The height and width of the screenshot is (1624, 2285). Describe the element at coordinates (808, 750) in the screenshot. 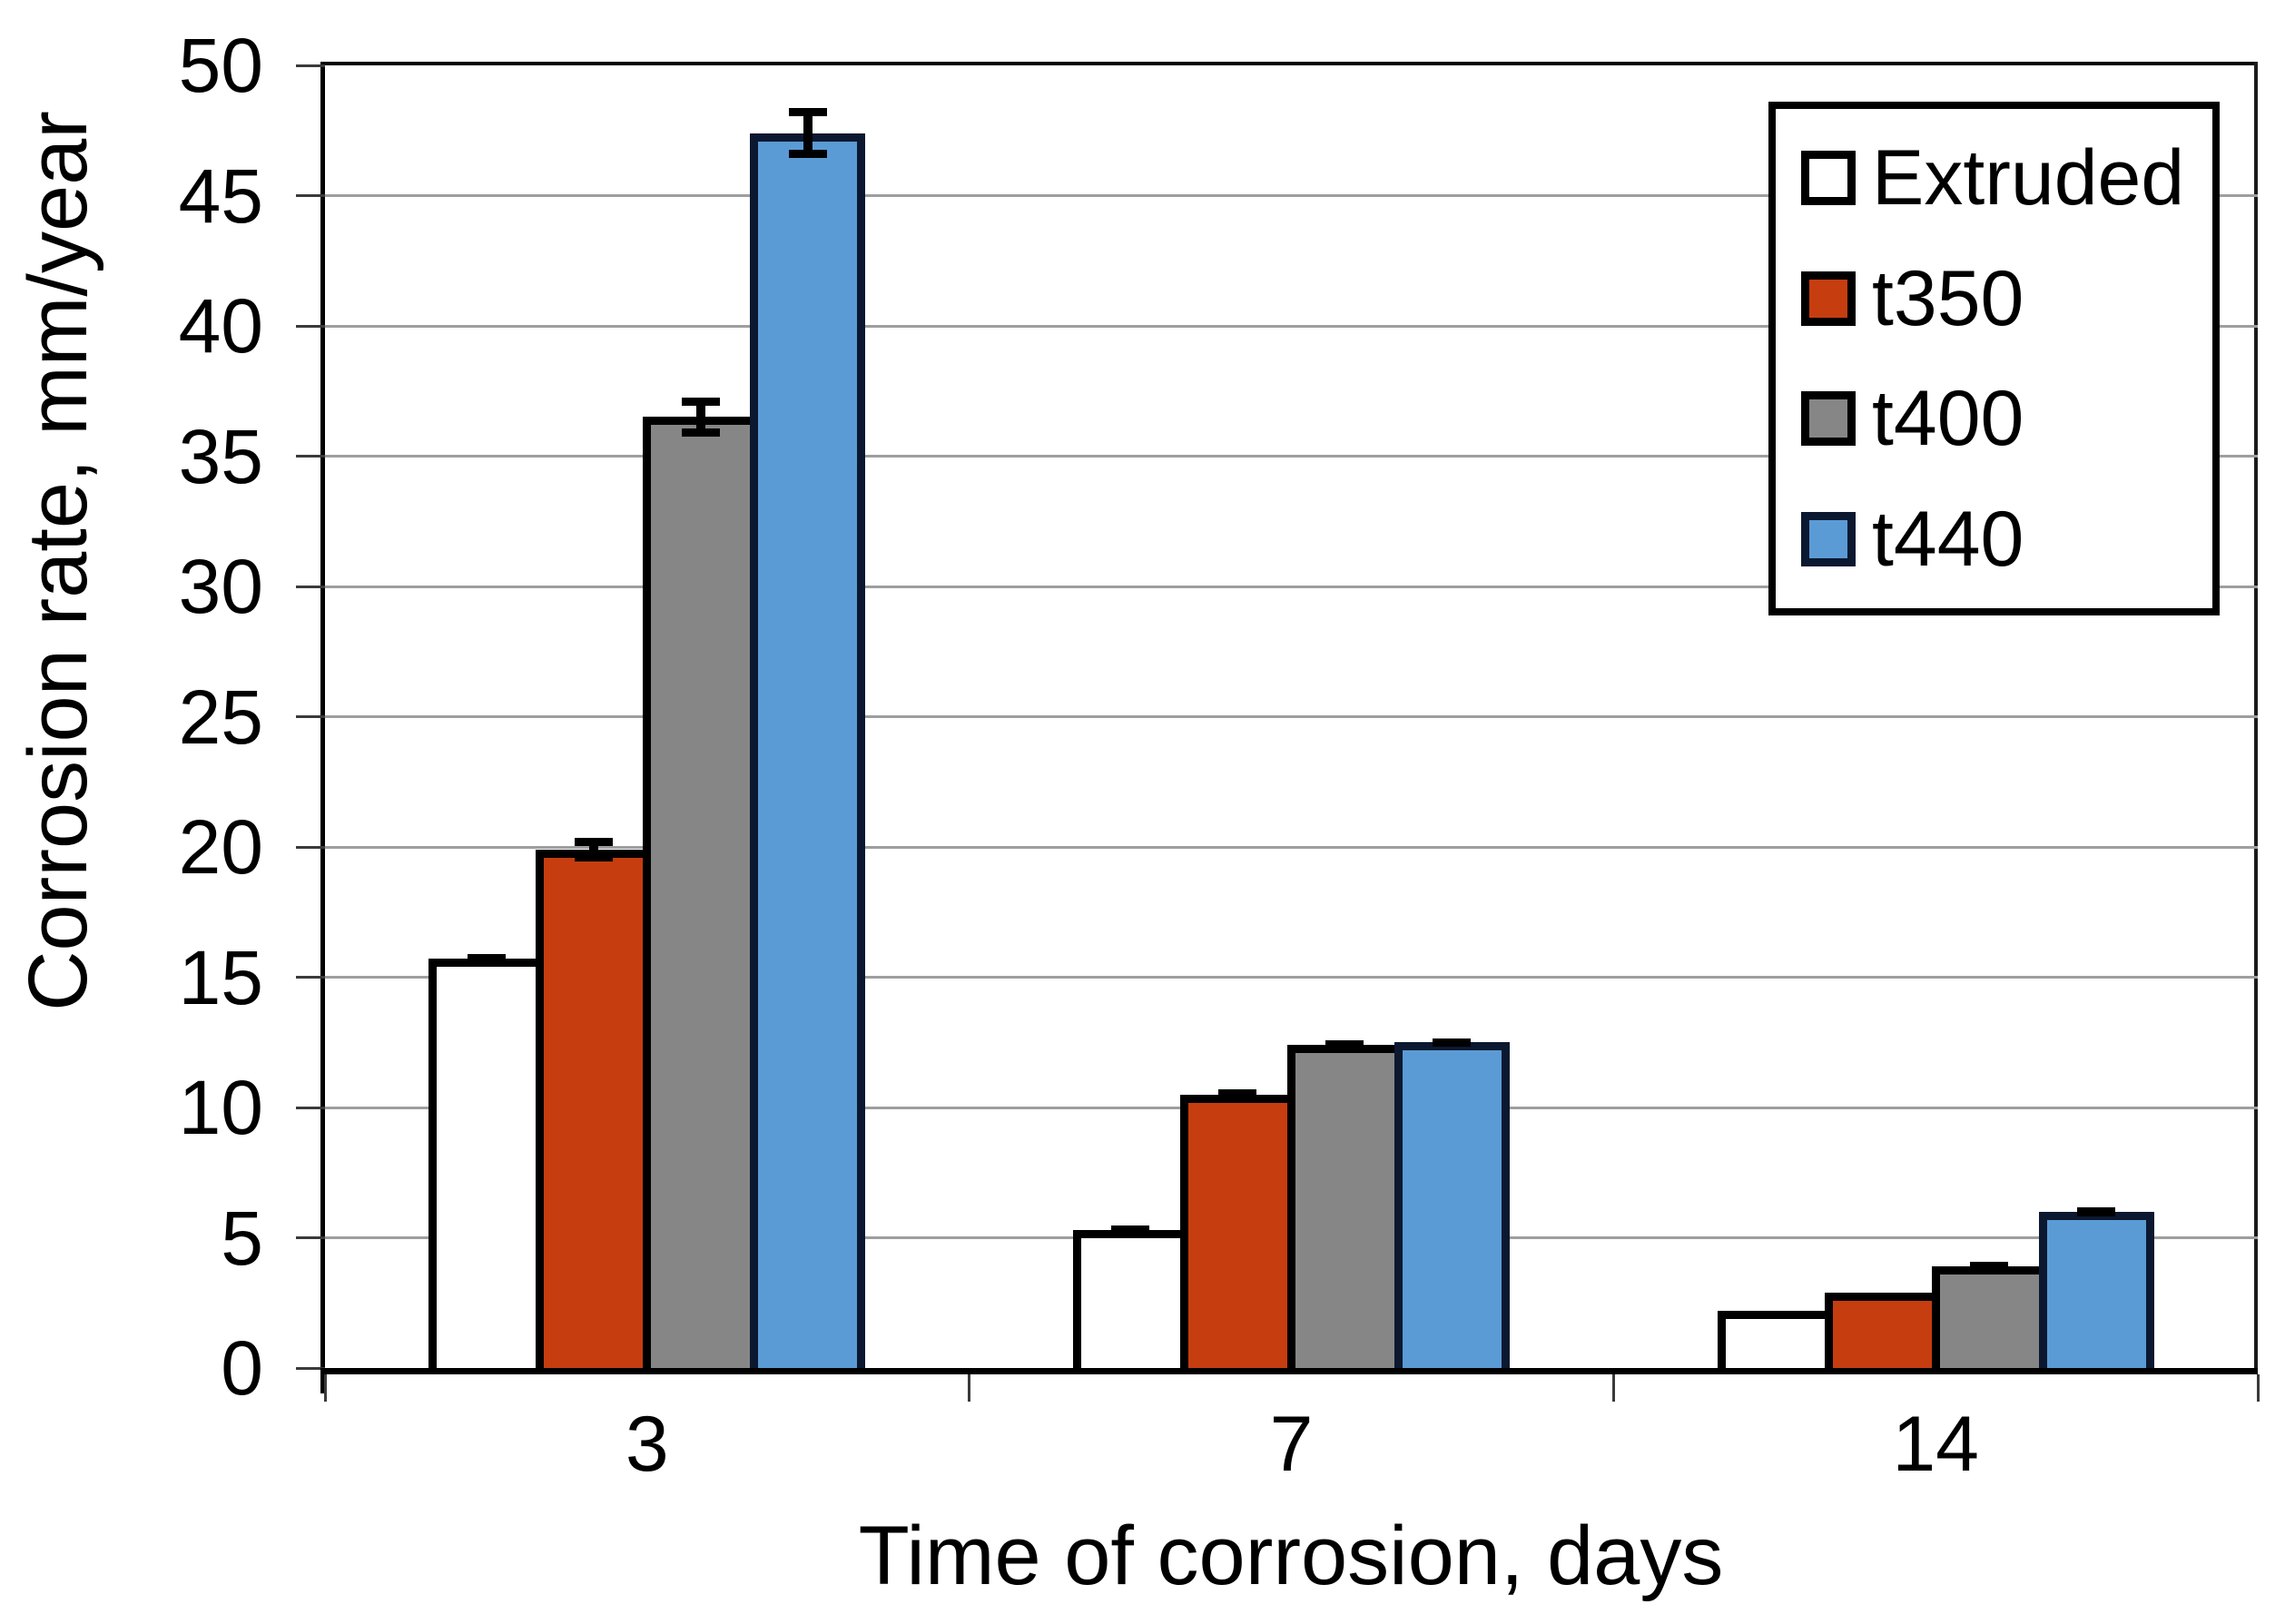

I see `bar-t440-day3` at that location.